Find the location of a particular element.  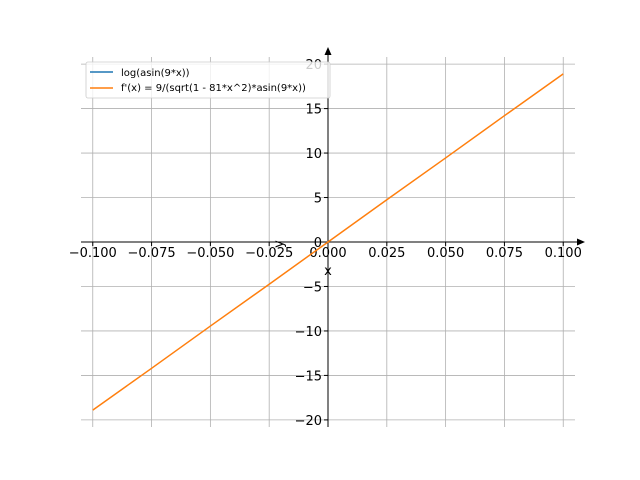

x-tick-label-4: 0.000 is located at coordinates (327, 253).